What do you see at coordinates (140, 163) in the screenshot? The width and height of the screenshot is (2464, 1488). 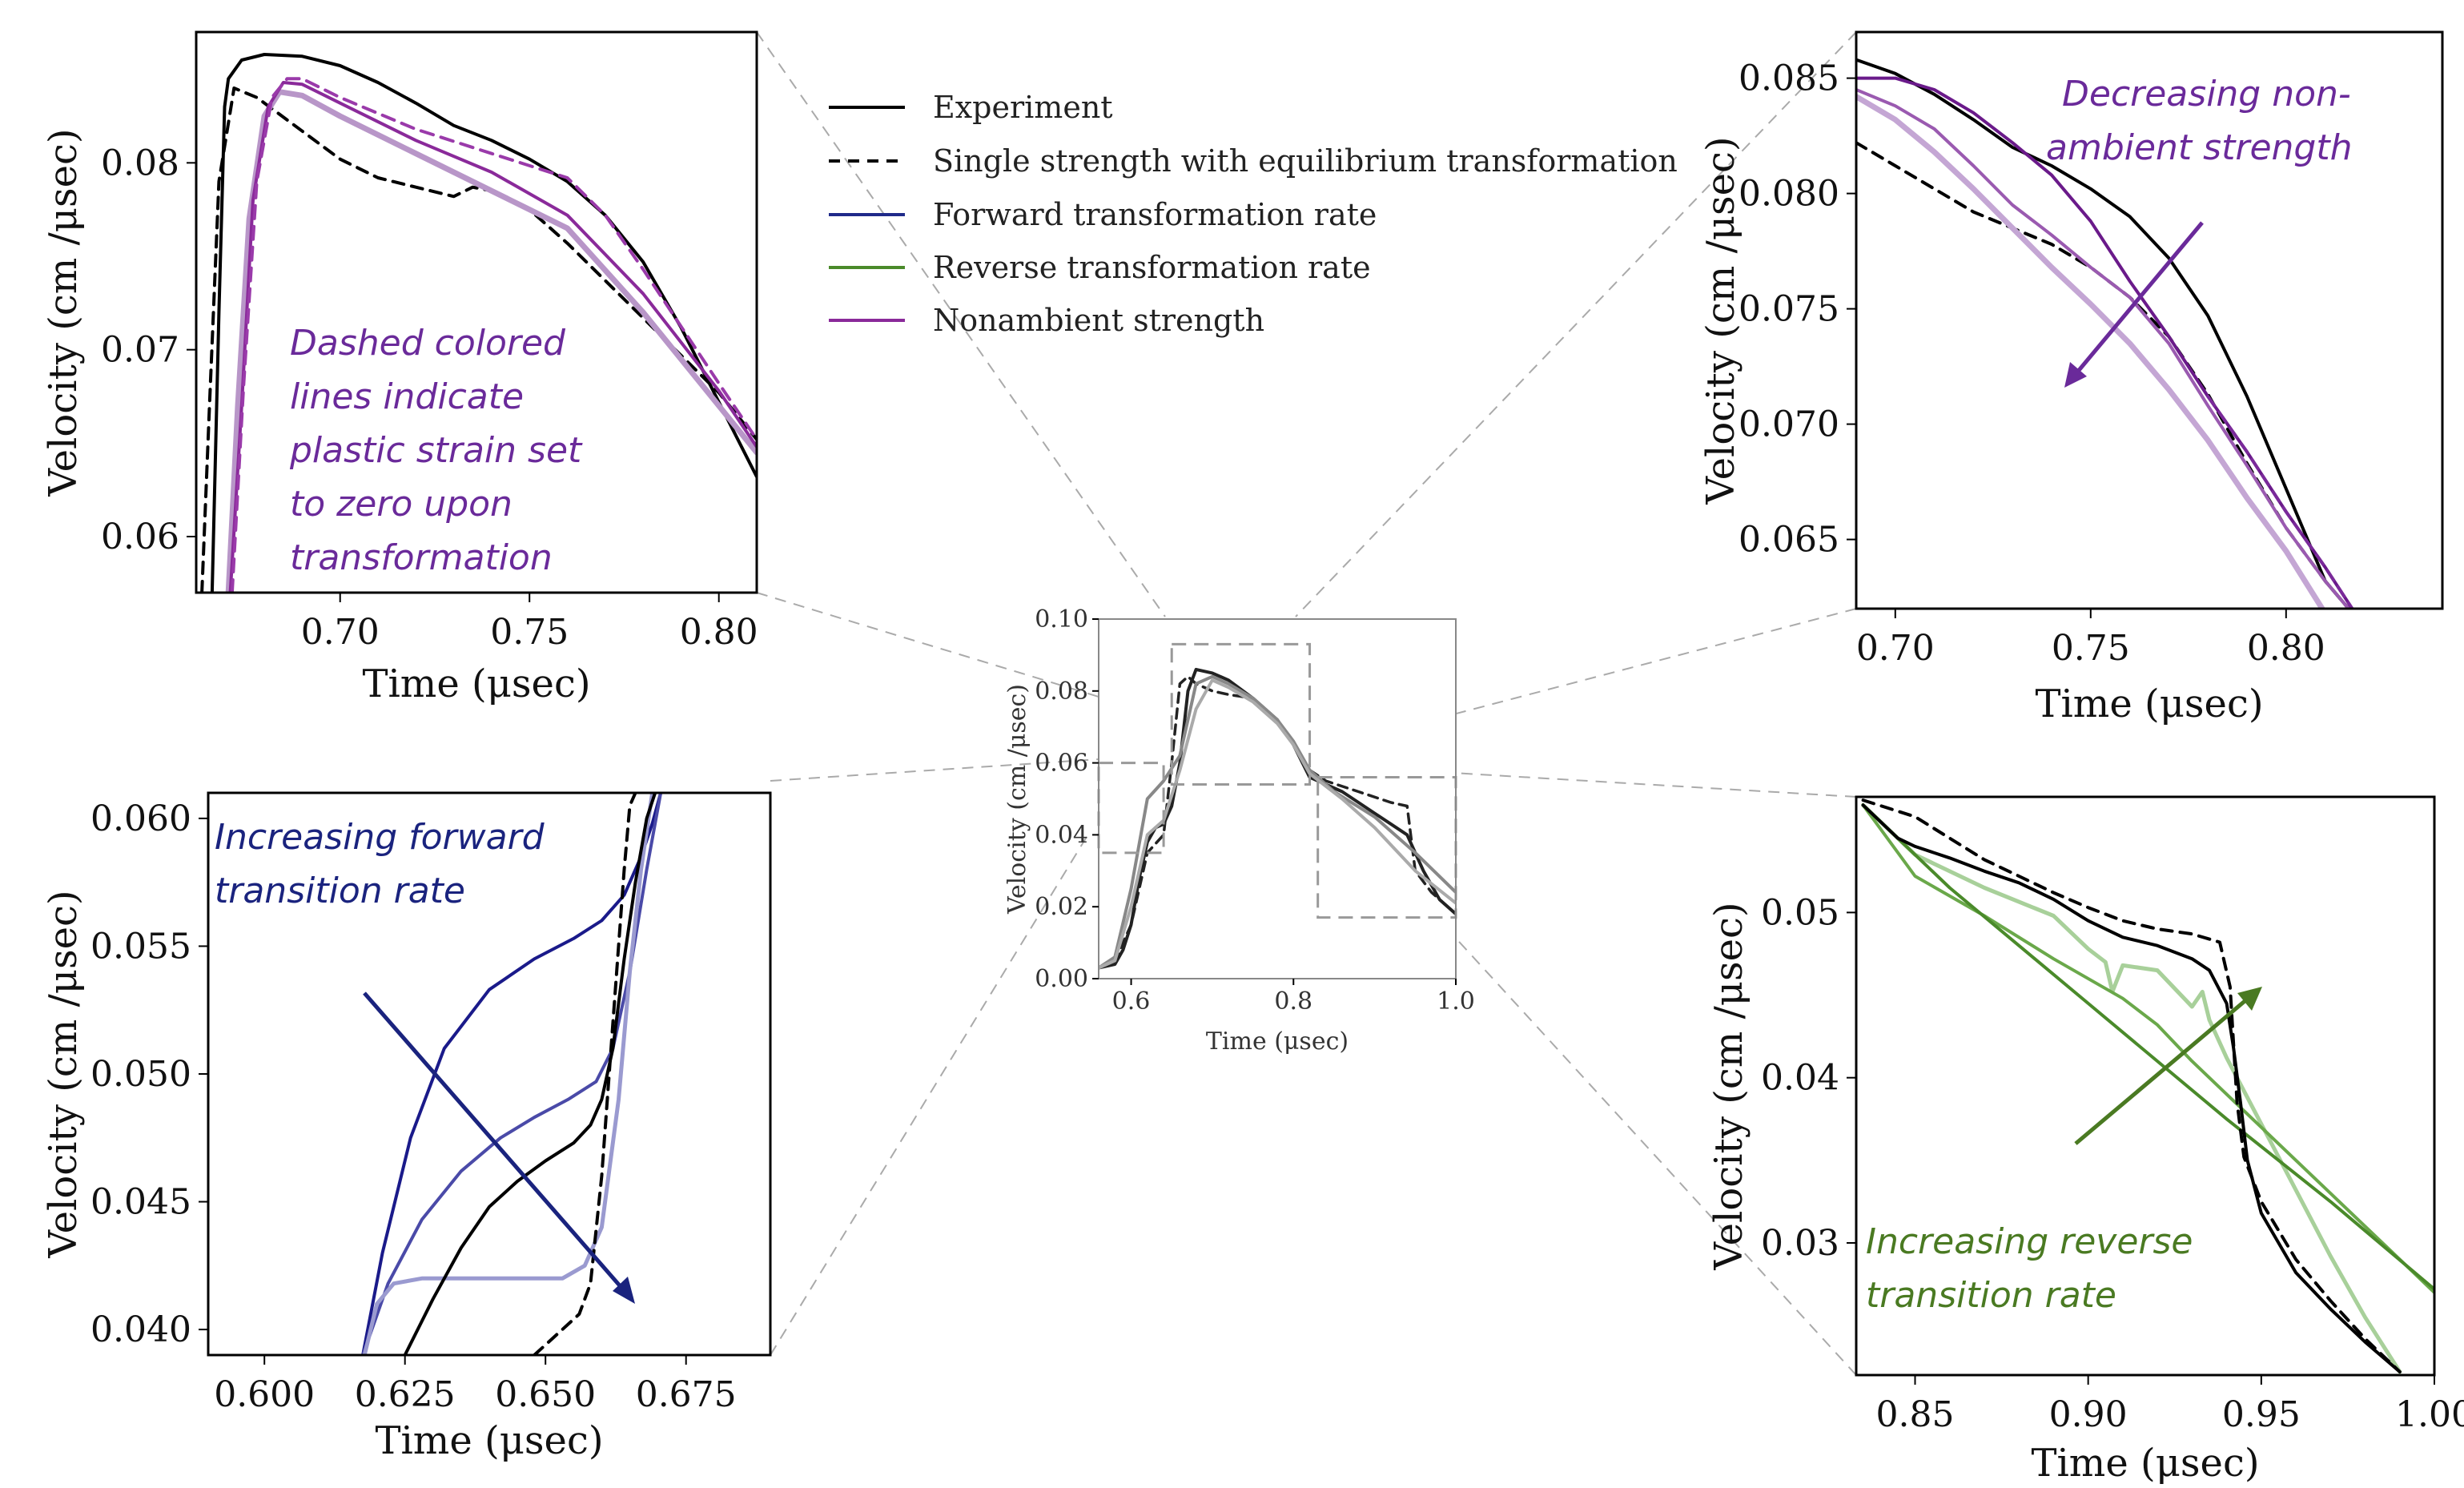 I see `y-tick-label: 0.08` at bounding box center [140, 163].